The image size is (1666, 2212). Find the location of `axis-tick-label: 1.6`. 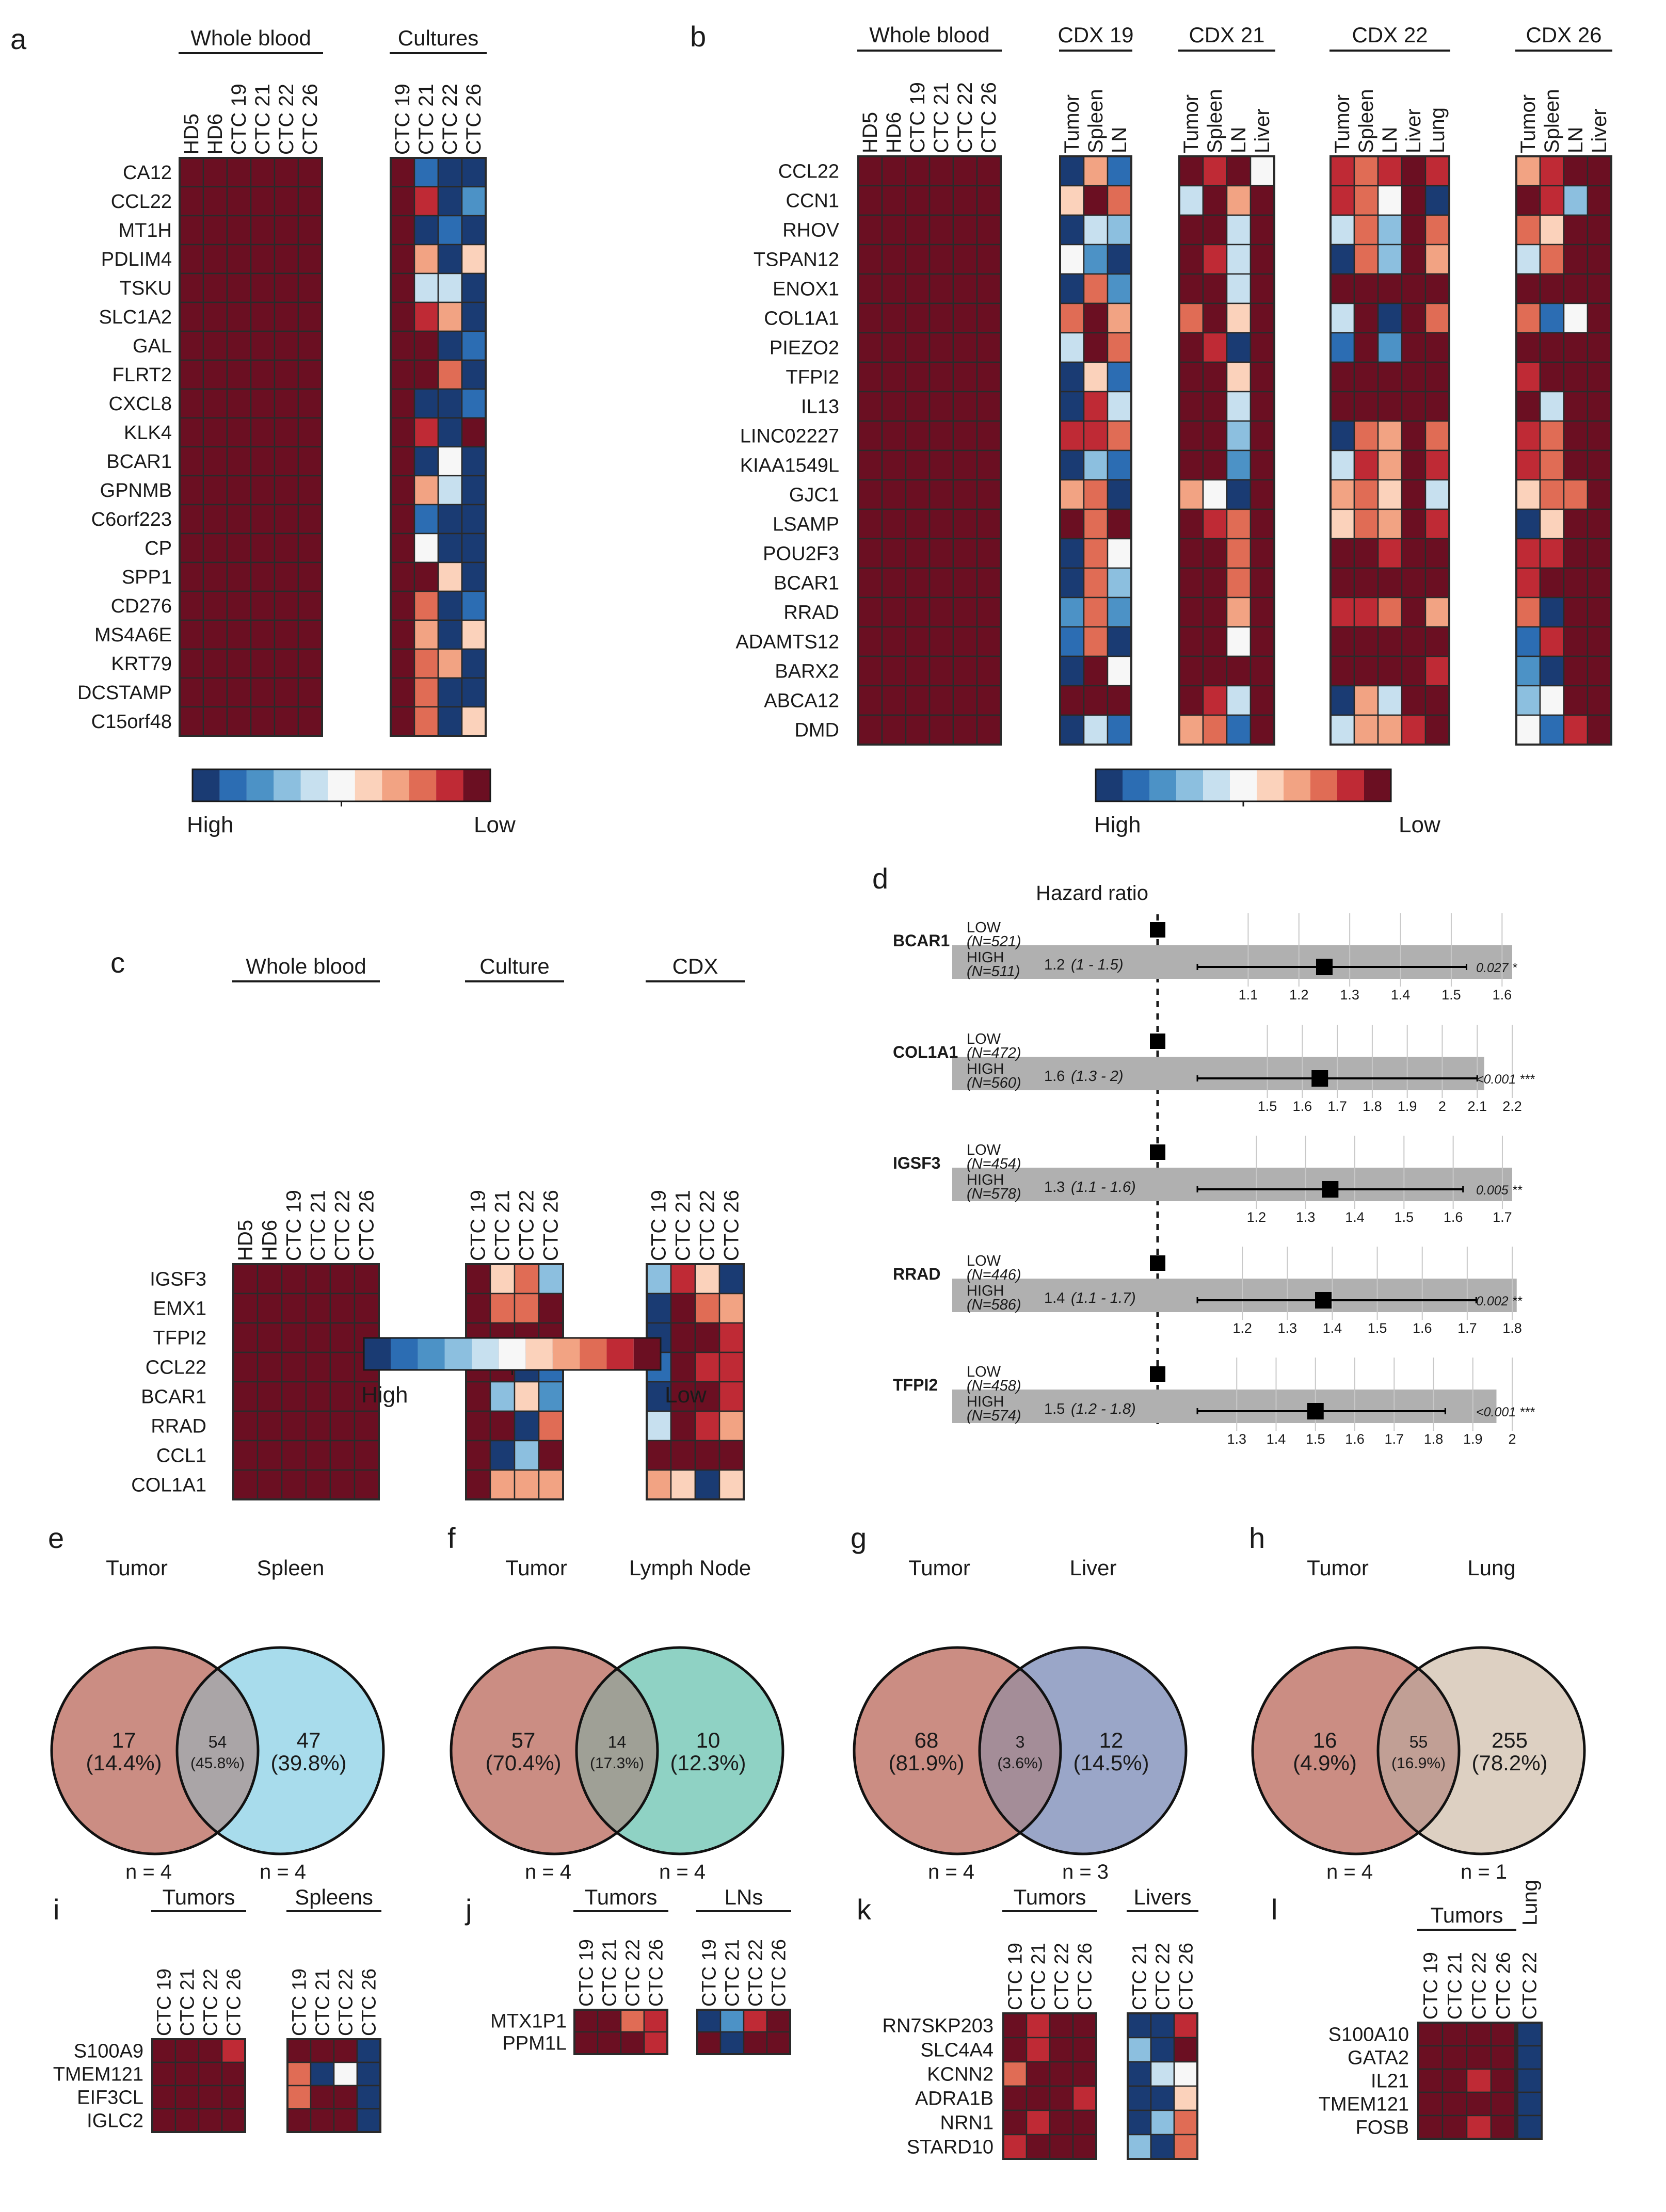

axis-tick-label: 1.6 is located at coordinates (1422, 1328).